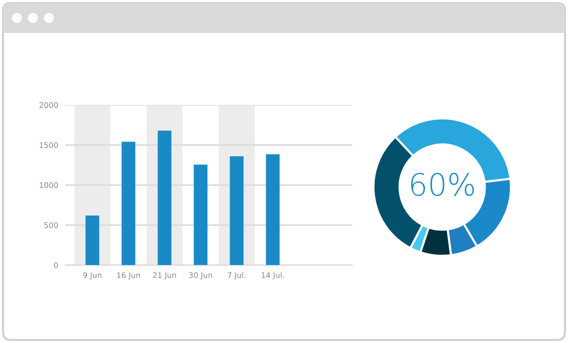 The width and height of the screenshot is (568, 343). What do you see at coordinates (442, 184) in the screenshot?
I see `text: 60%` at bounding box center [442, 184].